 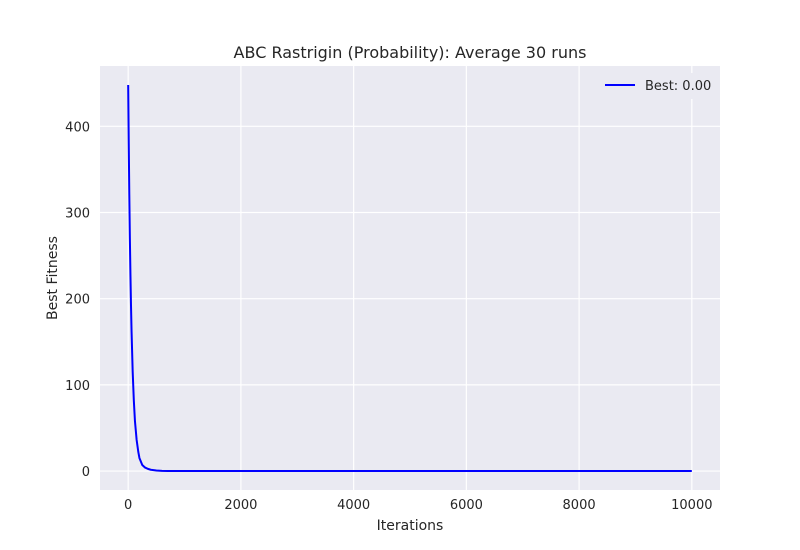 What do you see at coordinates (678, 86) in the screenshot?
I see `legend-label: Best: 0.00` at bounding box center [678, 86].